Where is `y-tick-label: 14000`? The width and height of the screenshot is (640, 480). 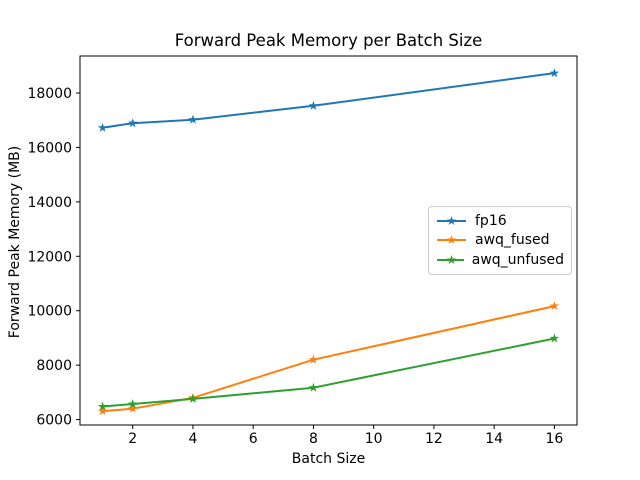 y-tick-label: 14000 is located at coordinates (49, 203).